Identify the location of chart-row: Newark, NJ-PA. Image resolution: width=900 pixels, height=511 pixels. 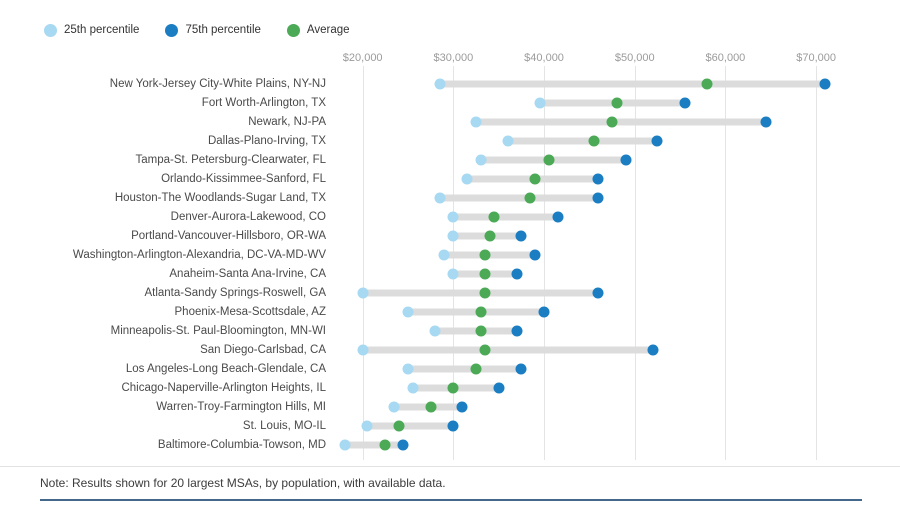
(450, 121).